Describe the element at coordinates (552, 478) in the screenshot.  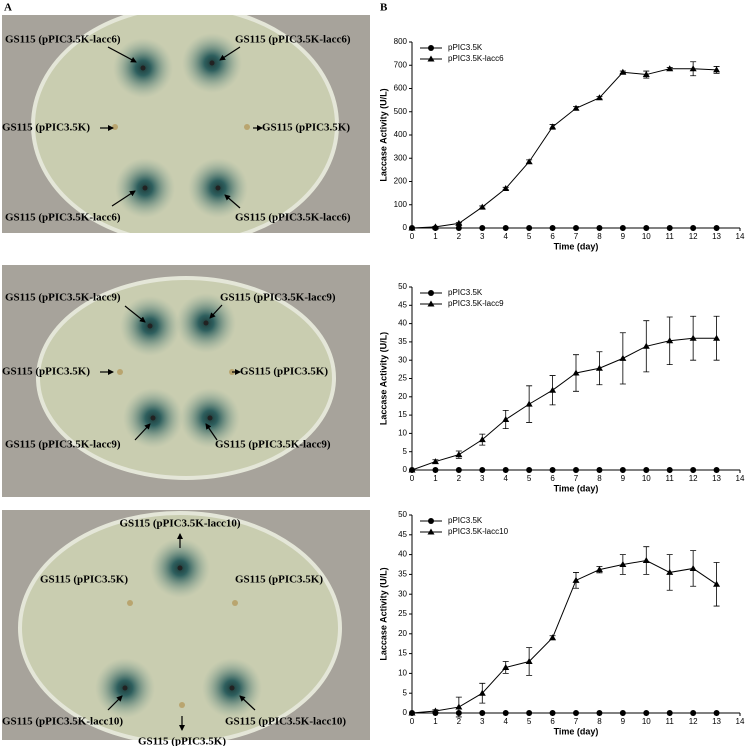
I see `x-tick-label: 6` at that location.